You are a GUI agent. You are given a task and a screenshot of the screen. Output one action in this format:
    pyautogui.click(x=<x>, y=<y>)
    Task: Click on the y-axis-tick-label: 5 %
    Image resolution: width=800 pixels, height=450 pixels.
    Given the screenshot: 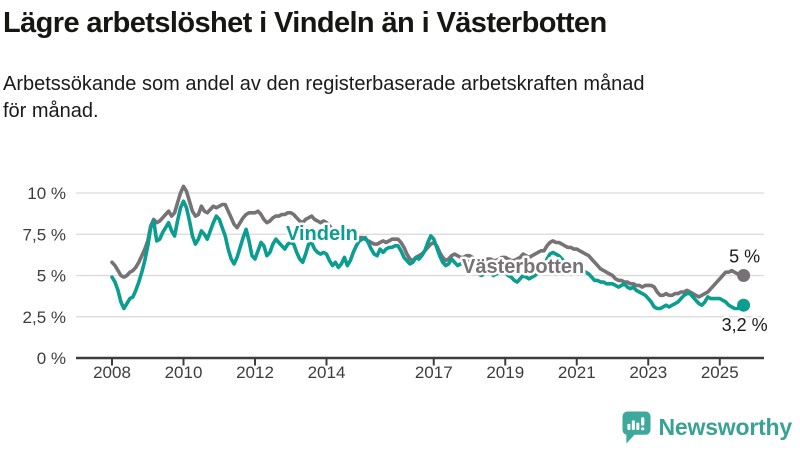 What is the action you would take?
    pyautogui.click(x=51, y=276)
    